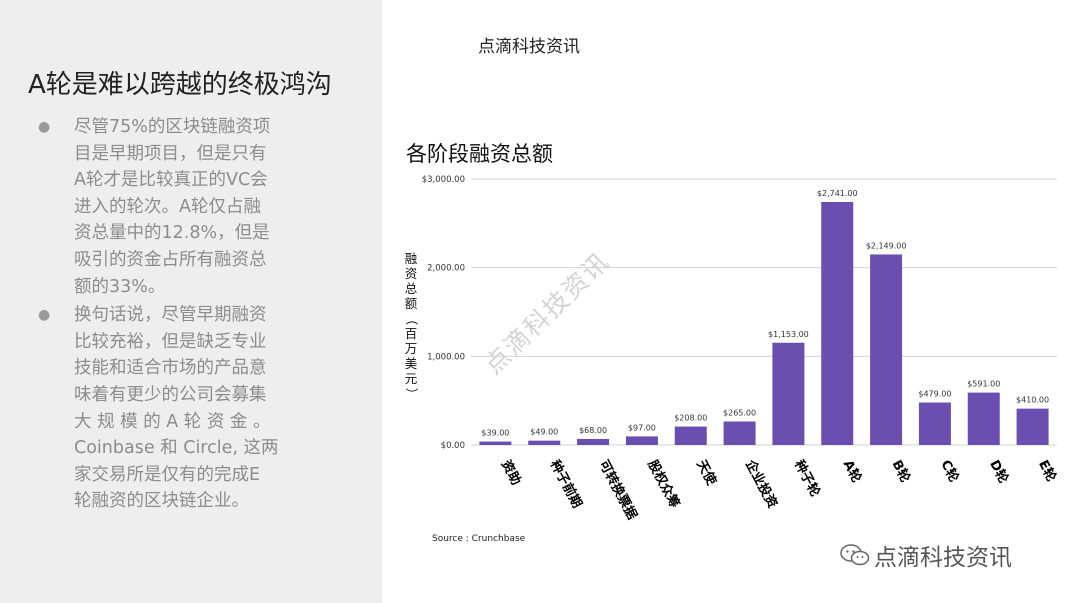 This screenshot has height=603, width=1080. What do you see at coordinates (479, 154) in the screenshot?
I see `chart-title: 各阶段融资总额` at bounding box center [479, 154].